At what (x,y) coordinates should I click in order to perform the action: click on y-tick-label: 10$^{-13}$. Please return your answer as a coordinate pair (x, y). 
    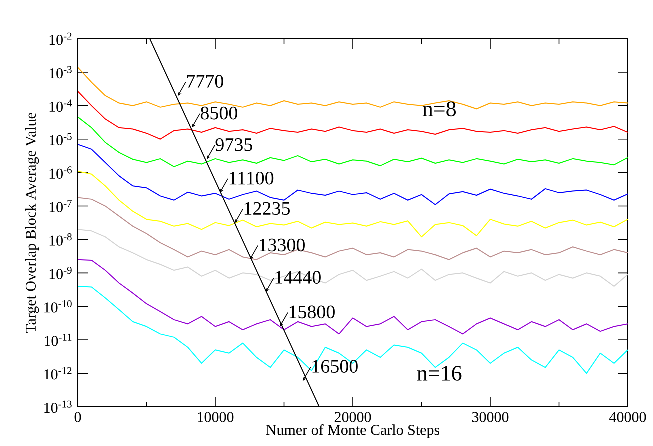
    Looking at the image, I should click on (58, 407).